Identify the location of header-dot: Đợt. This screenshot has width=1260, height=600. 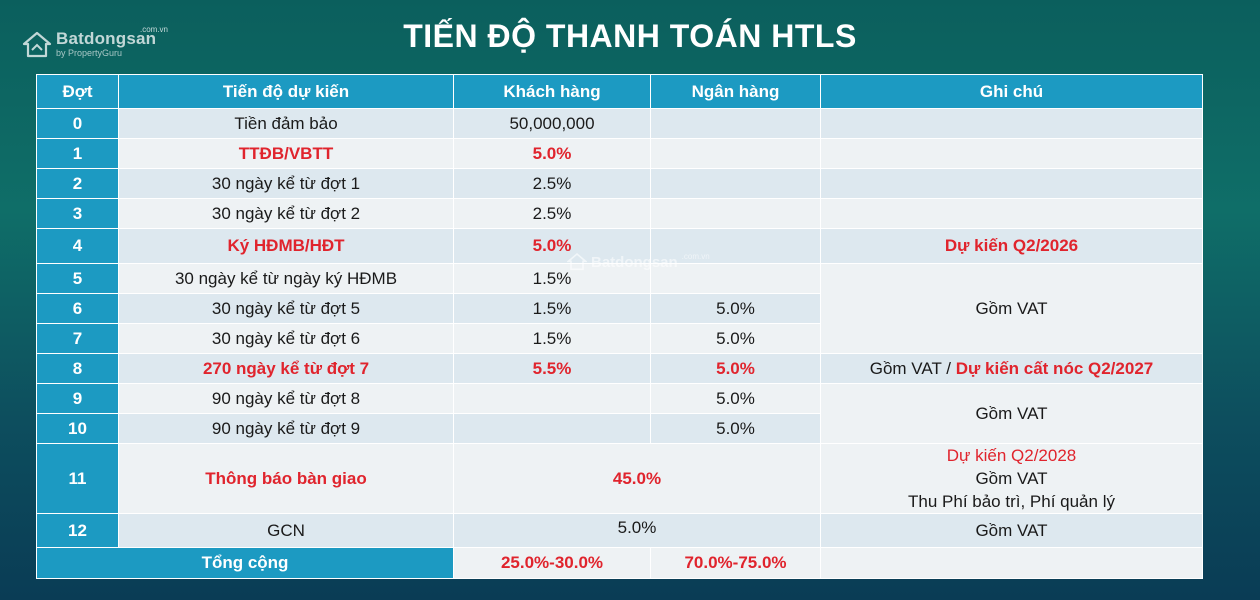
(77, 91).